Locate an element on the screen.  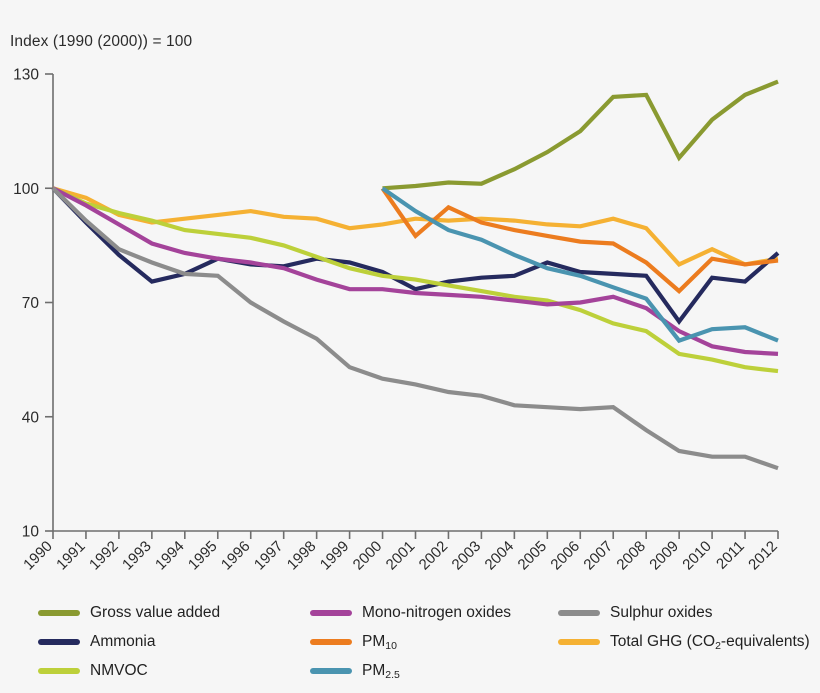
x-tick-label: 1997 is located at coordinates (269, 556).